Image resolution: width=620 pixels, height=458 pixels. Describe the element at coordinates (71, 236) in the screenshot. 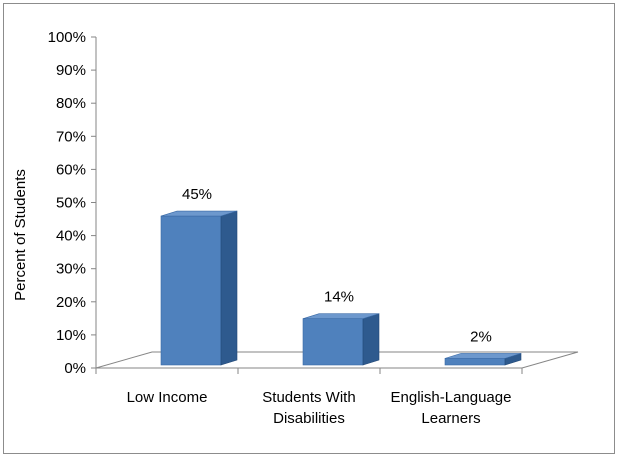

I see `y-tick-label: 40%` at that location.